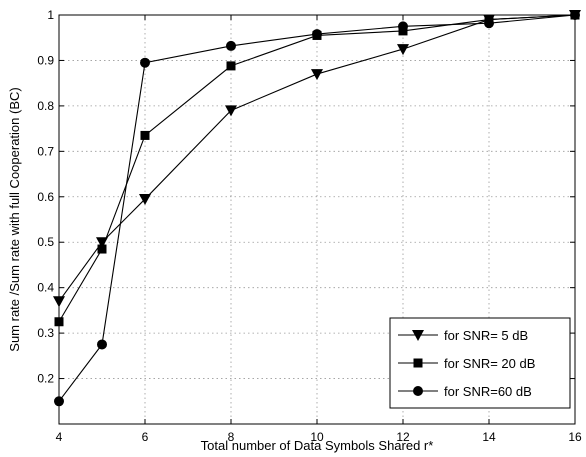 The image size is (586, 457). I want to click on legend-label: for SNR= 5 dB, so click(486, 335).